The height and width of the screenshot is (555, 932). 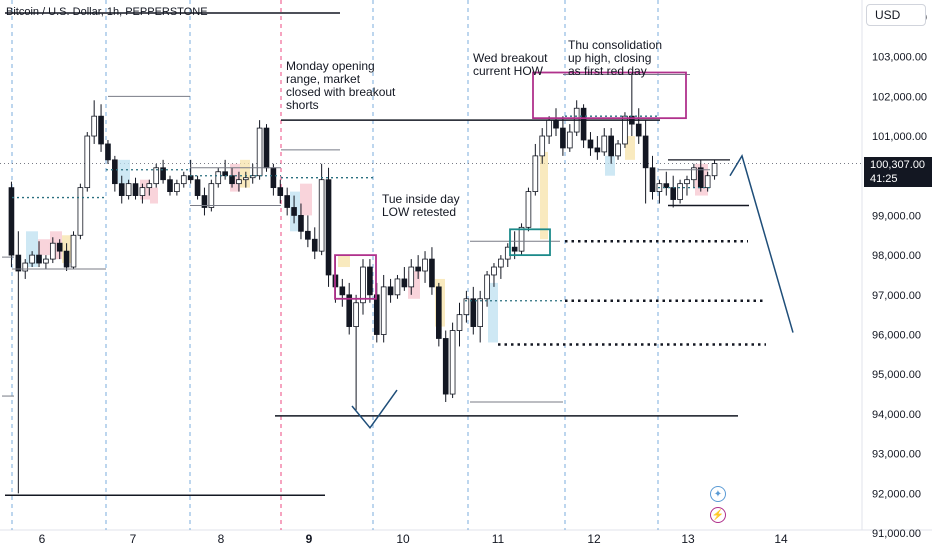 I want to click on y-tick-label: 101,000.00, so click(x=899, y=137).